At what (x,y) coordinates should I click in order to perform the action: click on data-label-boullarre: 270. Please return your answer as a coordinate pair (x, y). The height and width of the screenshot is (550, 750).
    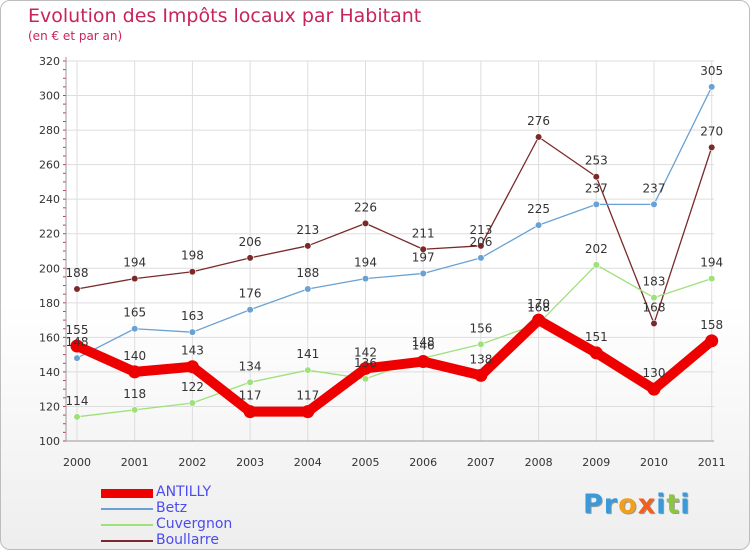
    Looking at the image, I should click on (711, 131).